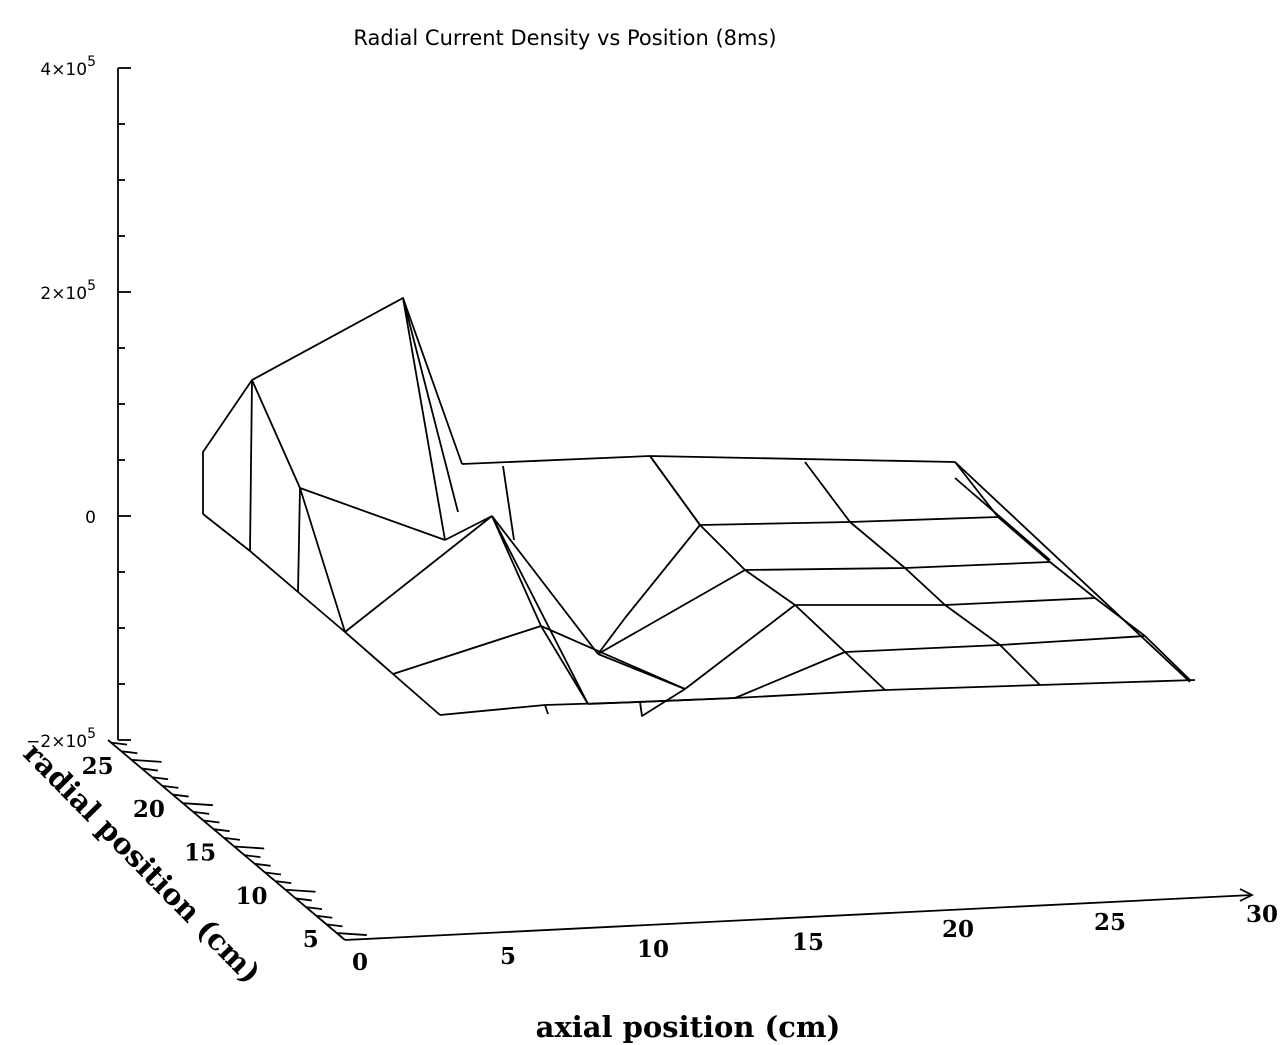 This screenshot has height=1045, width=1282. I want to click on z-tick-label: 2×10⁵, so click(68, 291).